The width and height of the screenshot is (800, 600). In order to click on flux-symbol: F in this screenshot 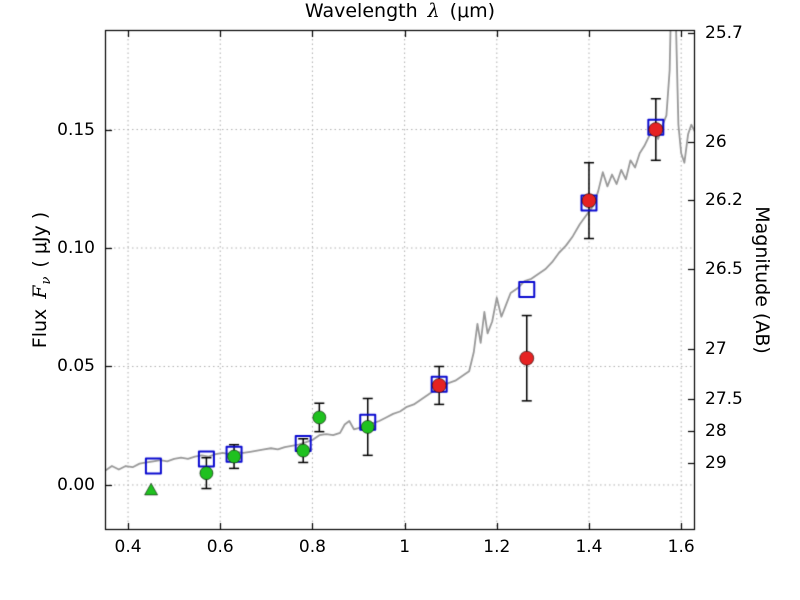, I will do `click(40, 292)`.